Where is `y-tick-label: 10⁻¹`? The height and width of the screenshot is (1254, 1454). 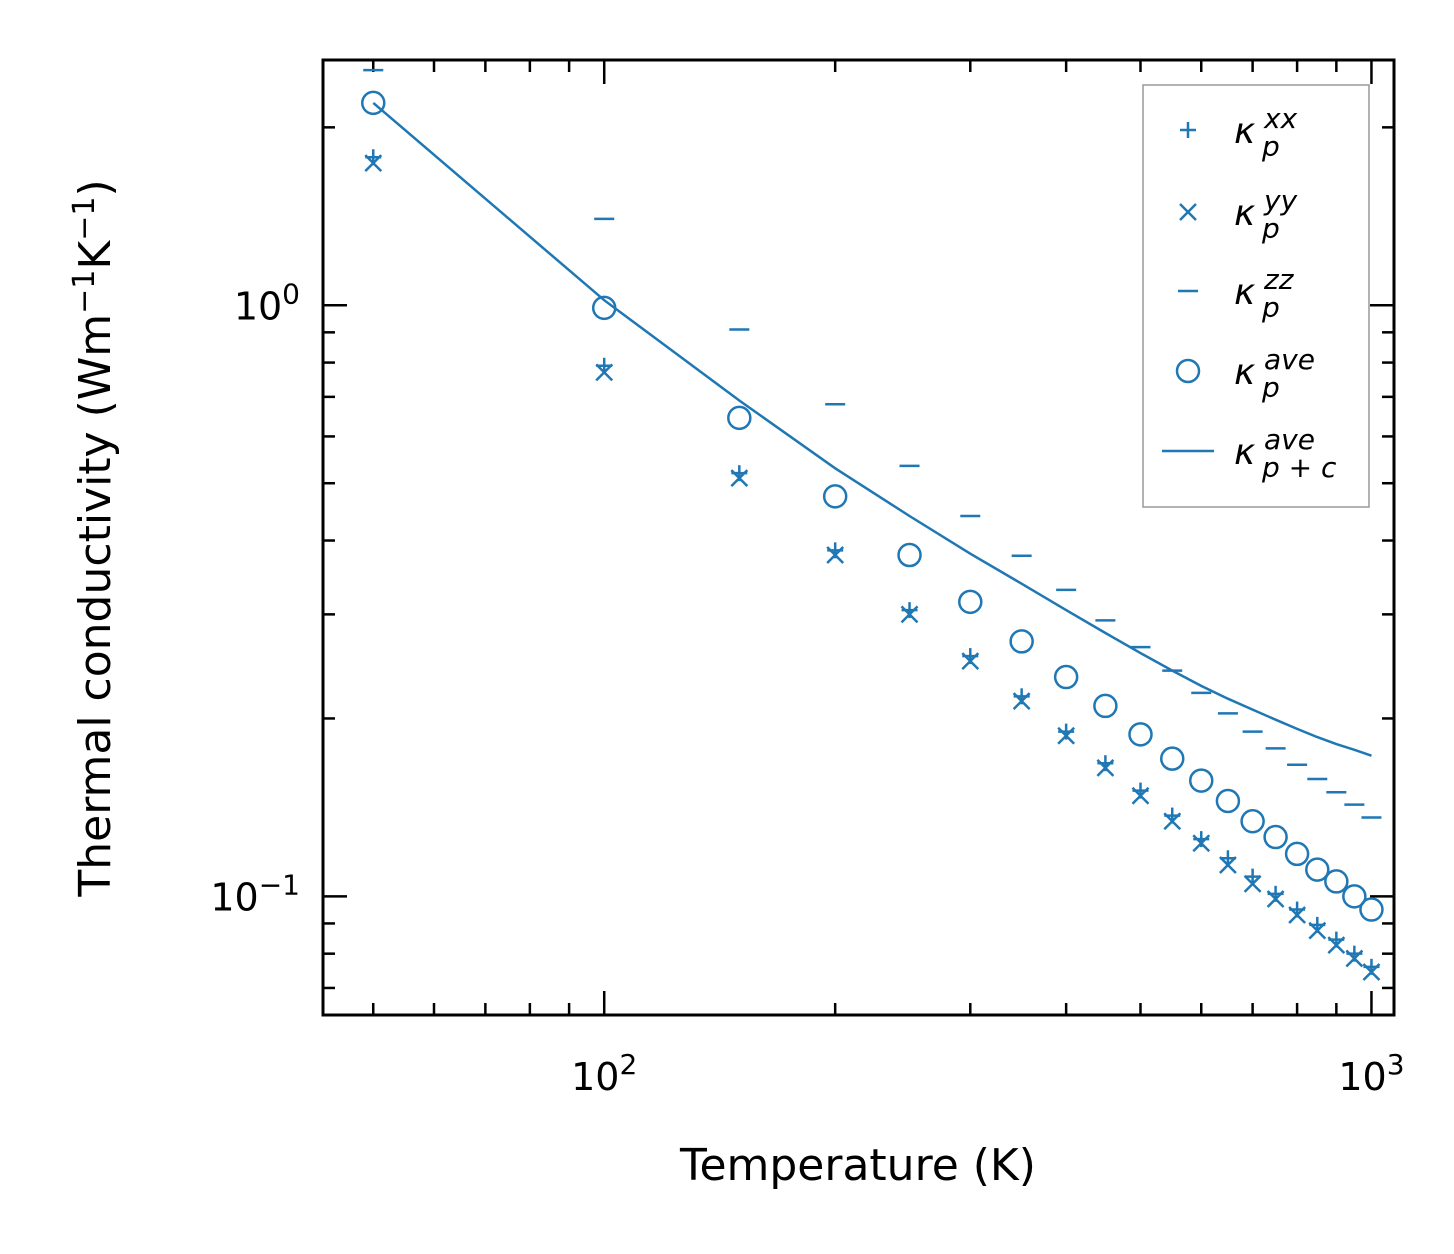
y-tick-label: 10⁻¹ is located at coordinates (255, 893).